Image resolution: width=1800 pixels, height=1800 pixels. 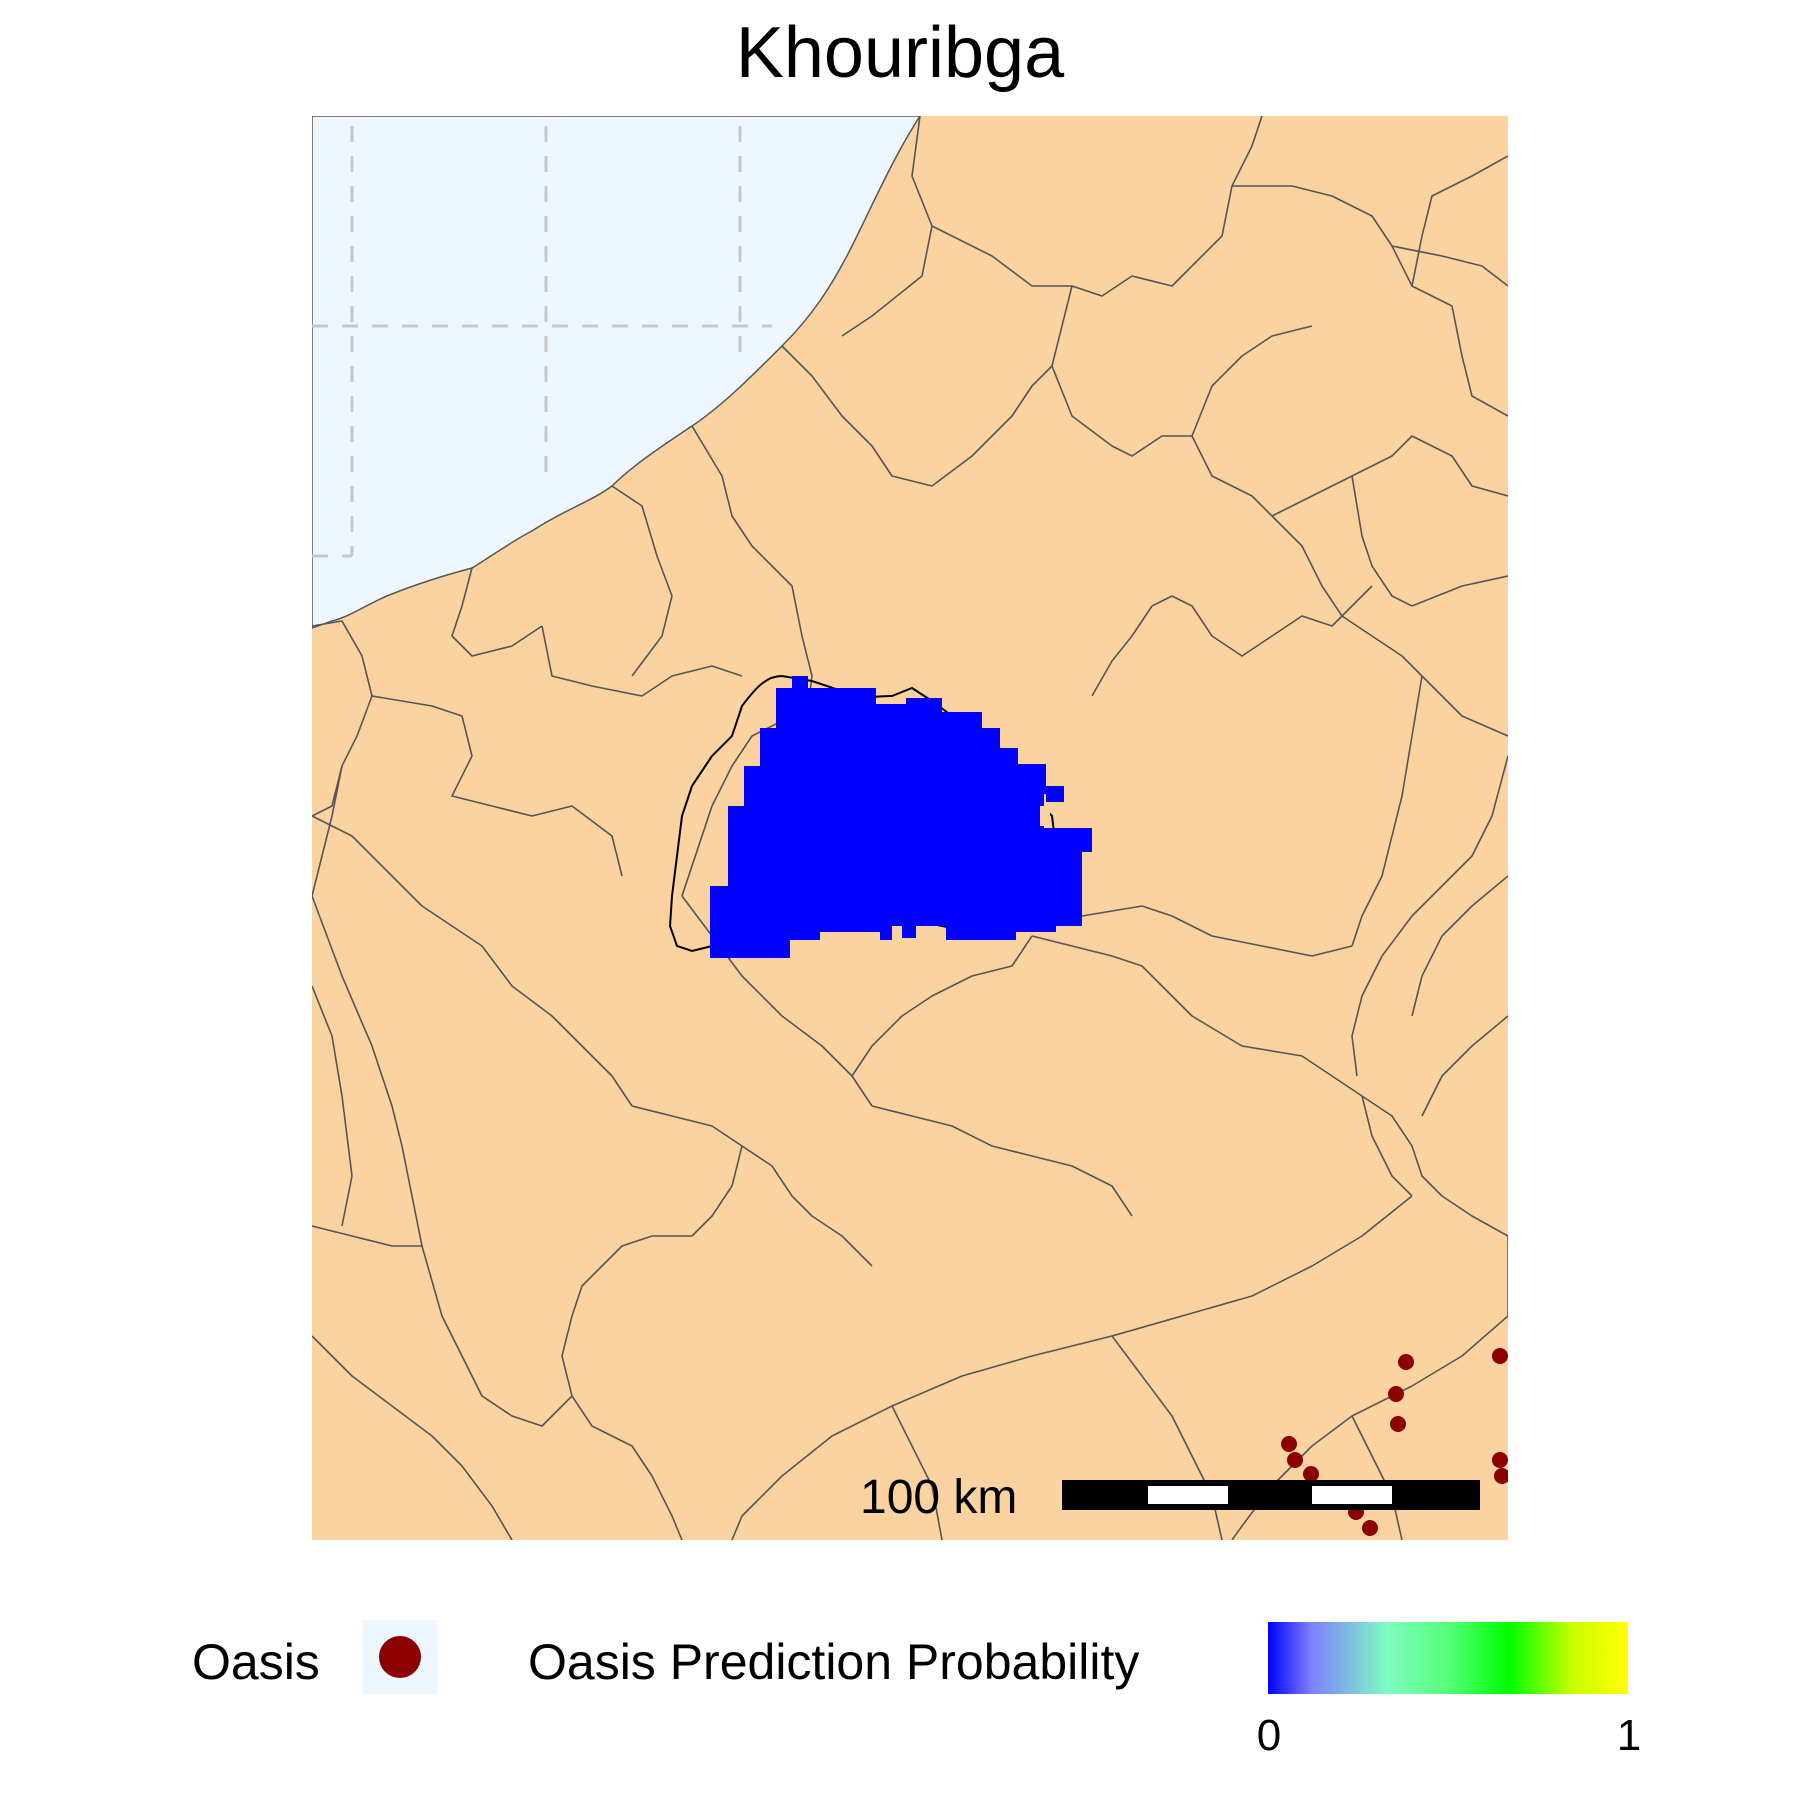 What do you see at coordinates (256, 1662) in the screenshot?
I see `legend-oasis-label: Oasis` at bounding box center [256, 1662].